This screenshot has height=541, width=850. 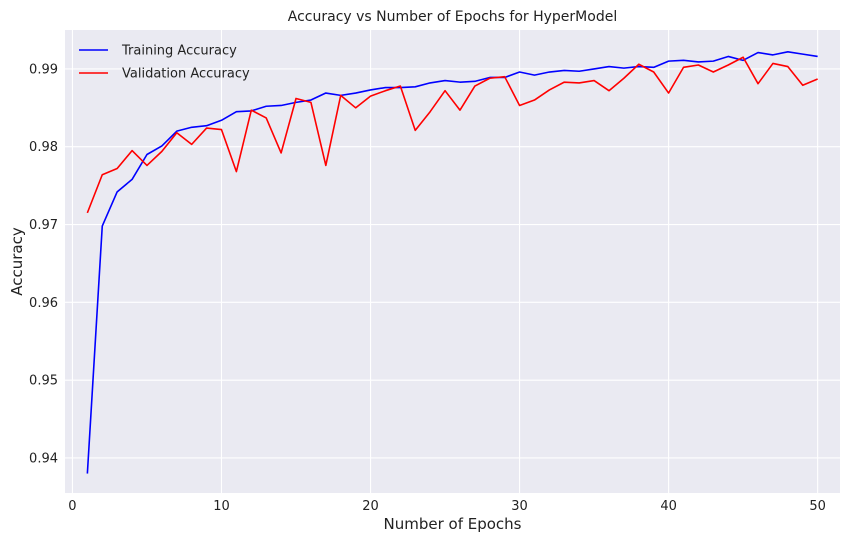 I want to click on x-axis-label: Number of Epochs, so click(x=453, y=524).